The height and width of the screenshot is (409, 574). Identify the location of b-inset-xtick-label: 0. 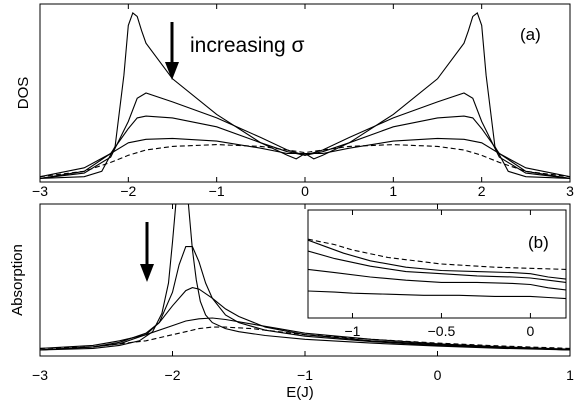
(531, 331).